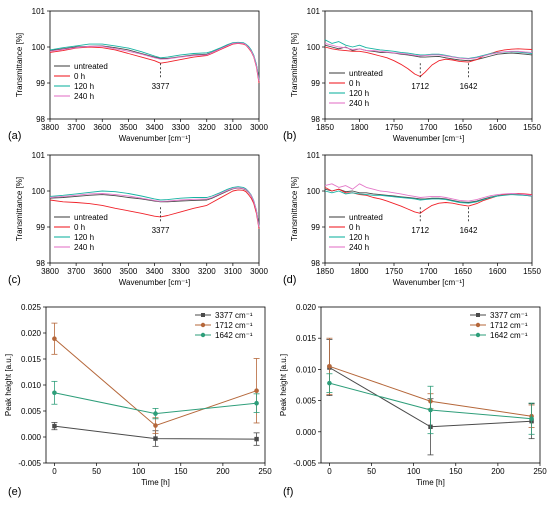 The image size is (550, 509). Describe the element at coordinates (304, 463) in the screenshot. I see `y-tick-label: -0.005` at that location.